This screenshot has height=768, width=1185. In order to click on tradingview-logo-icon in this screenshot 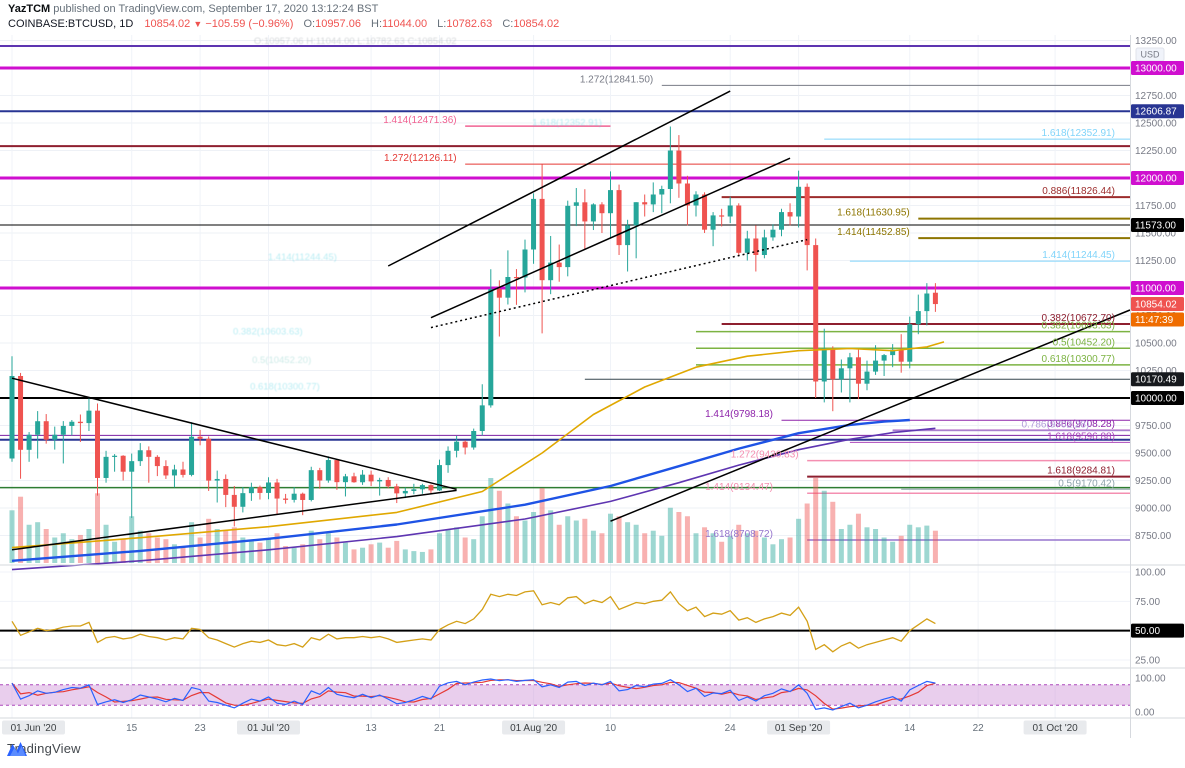, I will do `click(17, 749)`.